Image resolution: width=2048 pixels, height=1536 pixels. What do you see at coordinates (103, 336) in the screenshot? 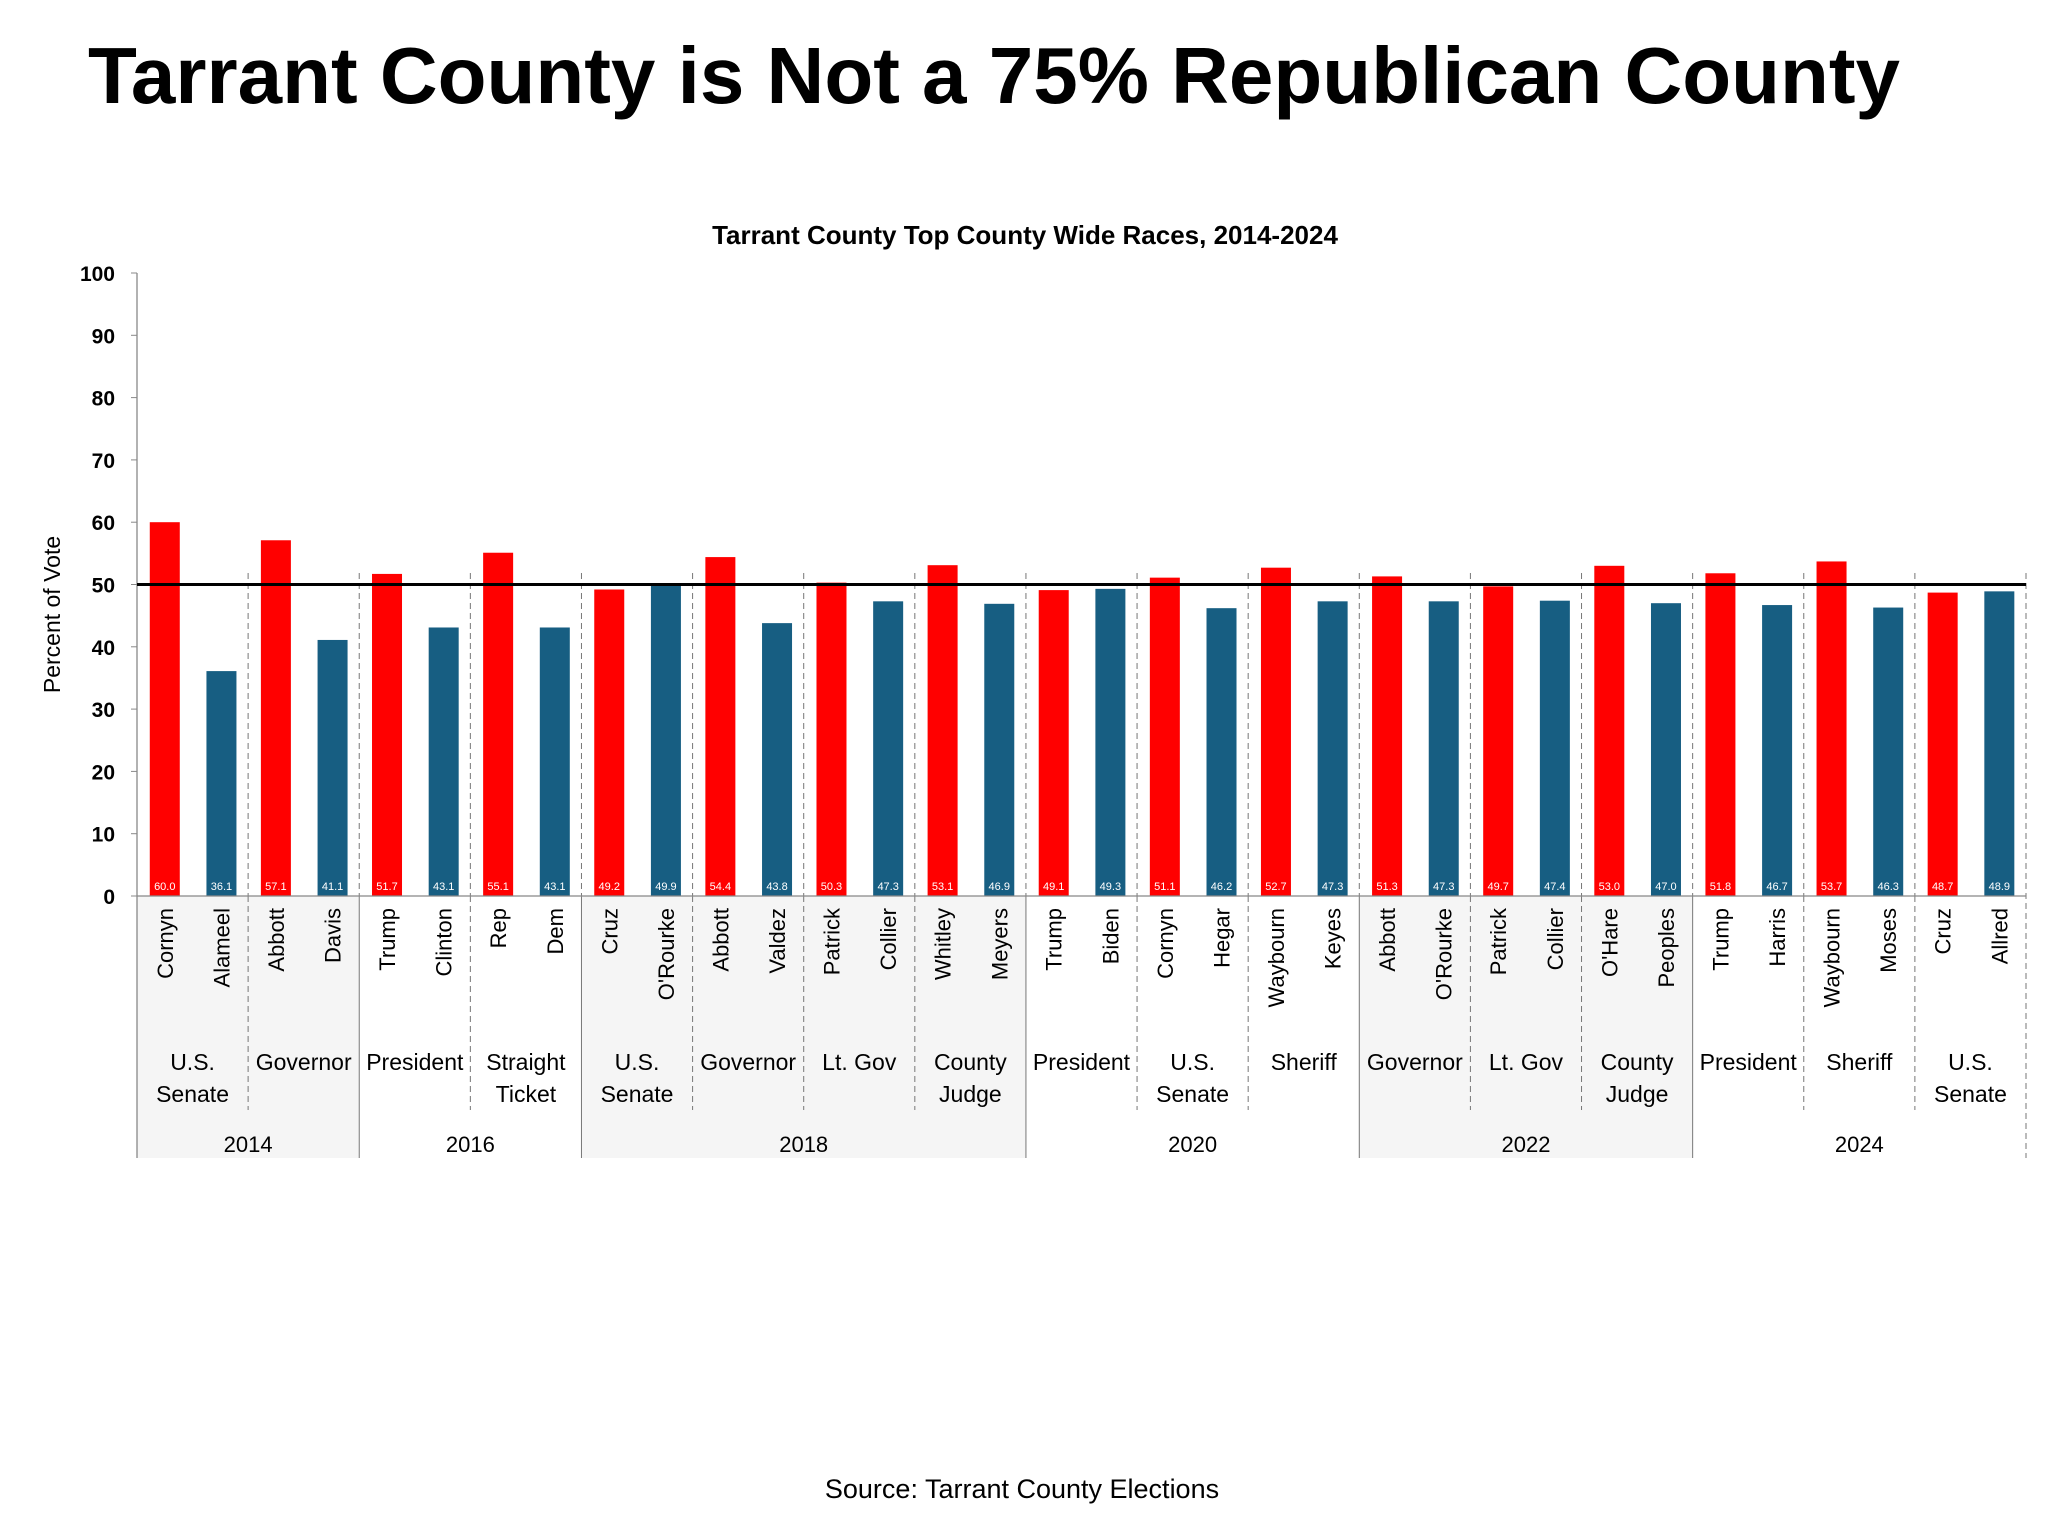
I see `y-tick-label: 90` at bounding box center [103, 336].